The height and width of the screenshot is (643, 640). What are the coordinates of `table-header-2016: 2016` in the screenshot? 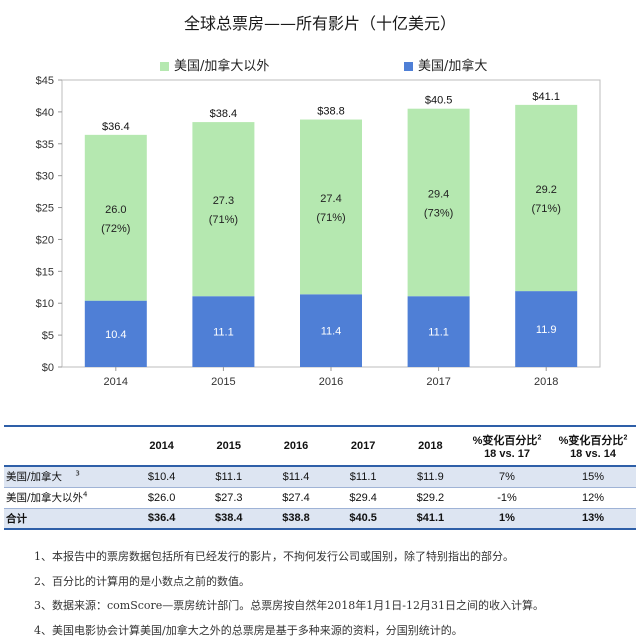 It's located at (295, 446).